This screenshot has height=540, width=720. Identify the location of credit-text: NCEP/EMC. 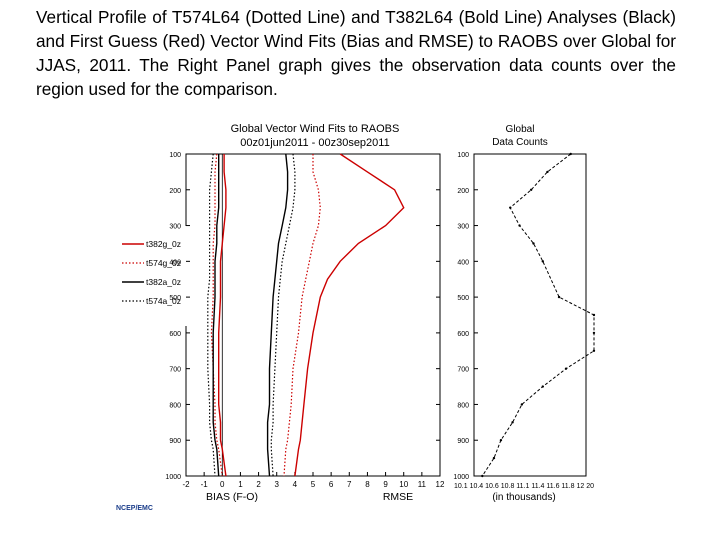
(134, 508).